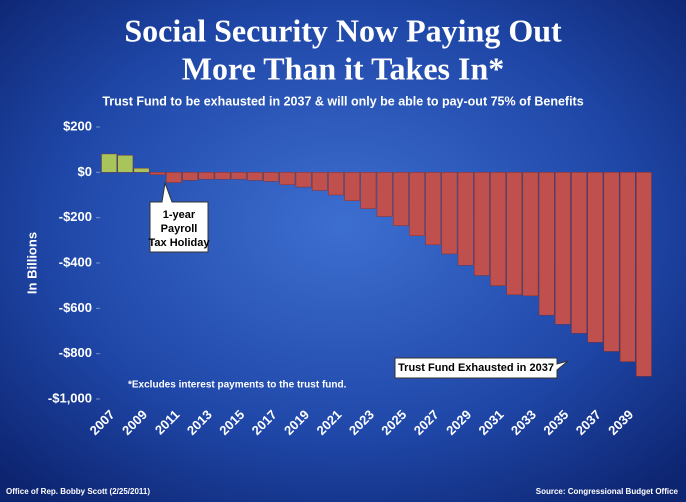 Image resolution: width=686 pixels, height=502 pixels. What do you see at coordinates (343, 30) in the screenshot?
I see `chart-title: Social Security Now Paying Out` at bounding box center [343, 30].